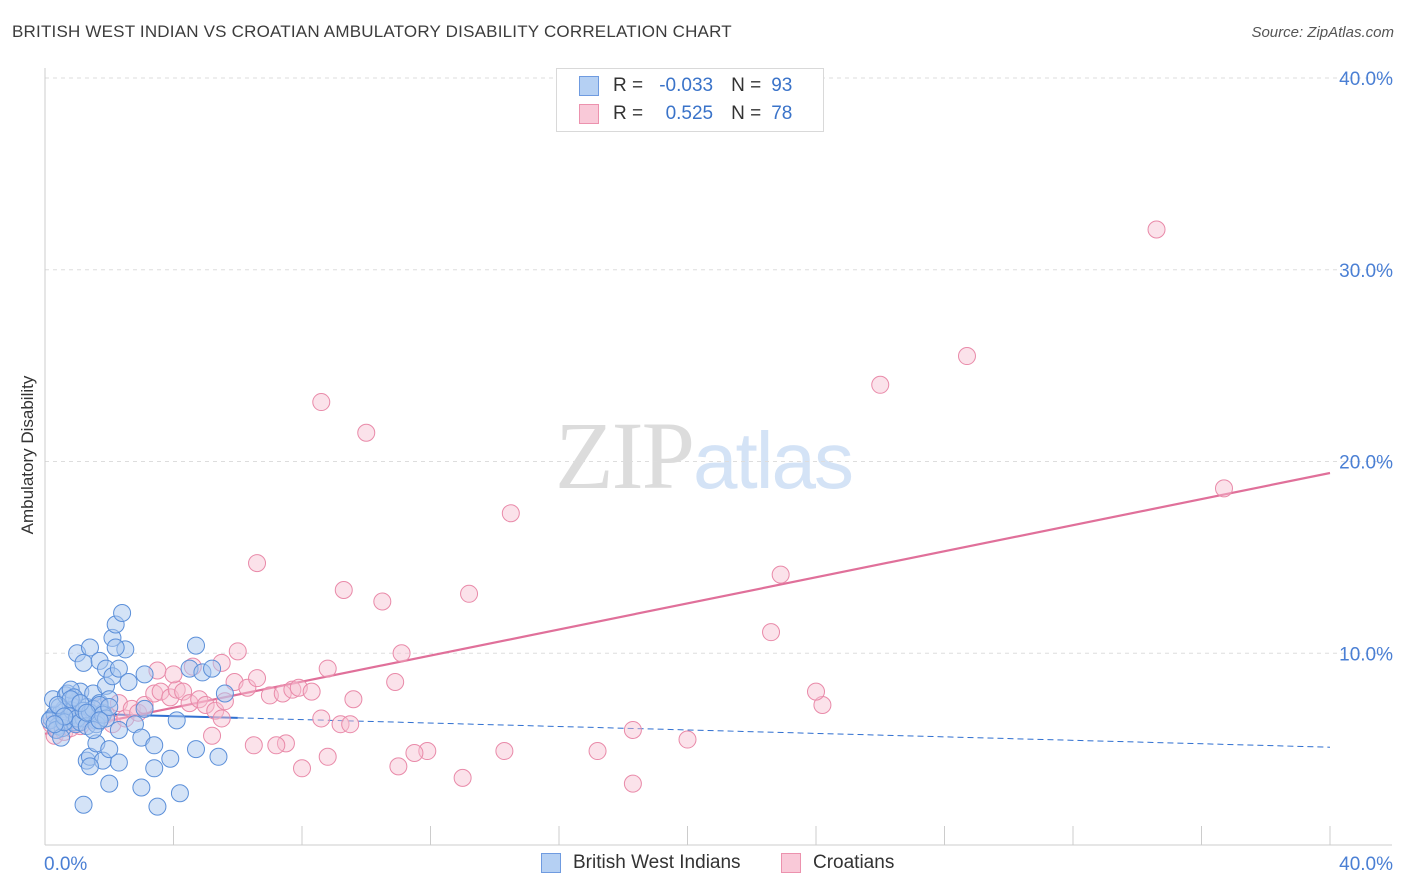  Describe the element at coordinates (685, 114) in the screenshot. I see `legend-row-pink: R = 0.525 N = 78` at that location.